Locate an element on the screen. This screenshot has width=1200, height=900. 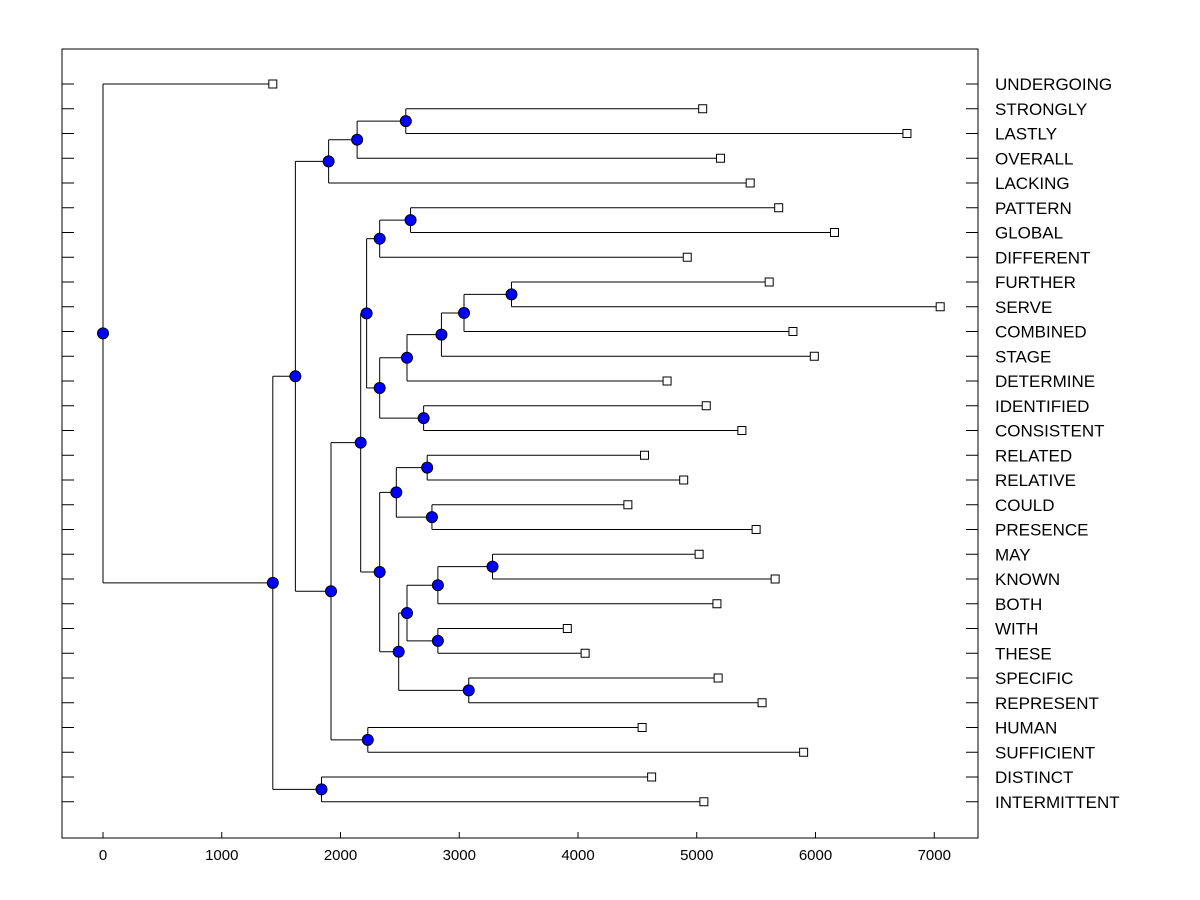
leaf-label: SERVE is located at coordinates (1023, 307).